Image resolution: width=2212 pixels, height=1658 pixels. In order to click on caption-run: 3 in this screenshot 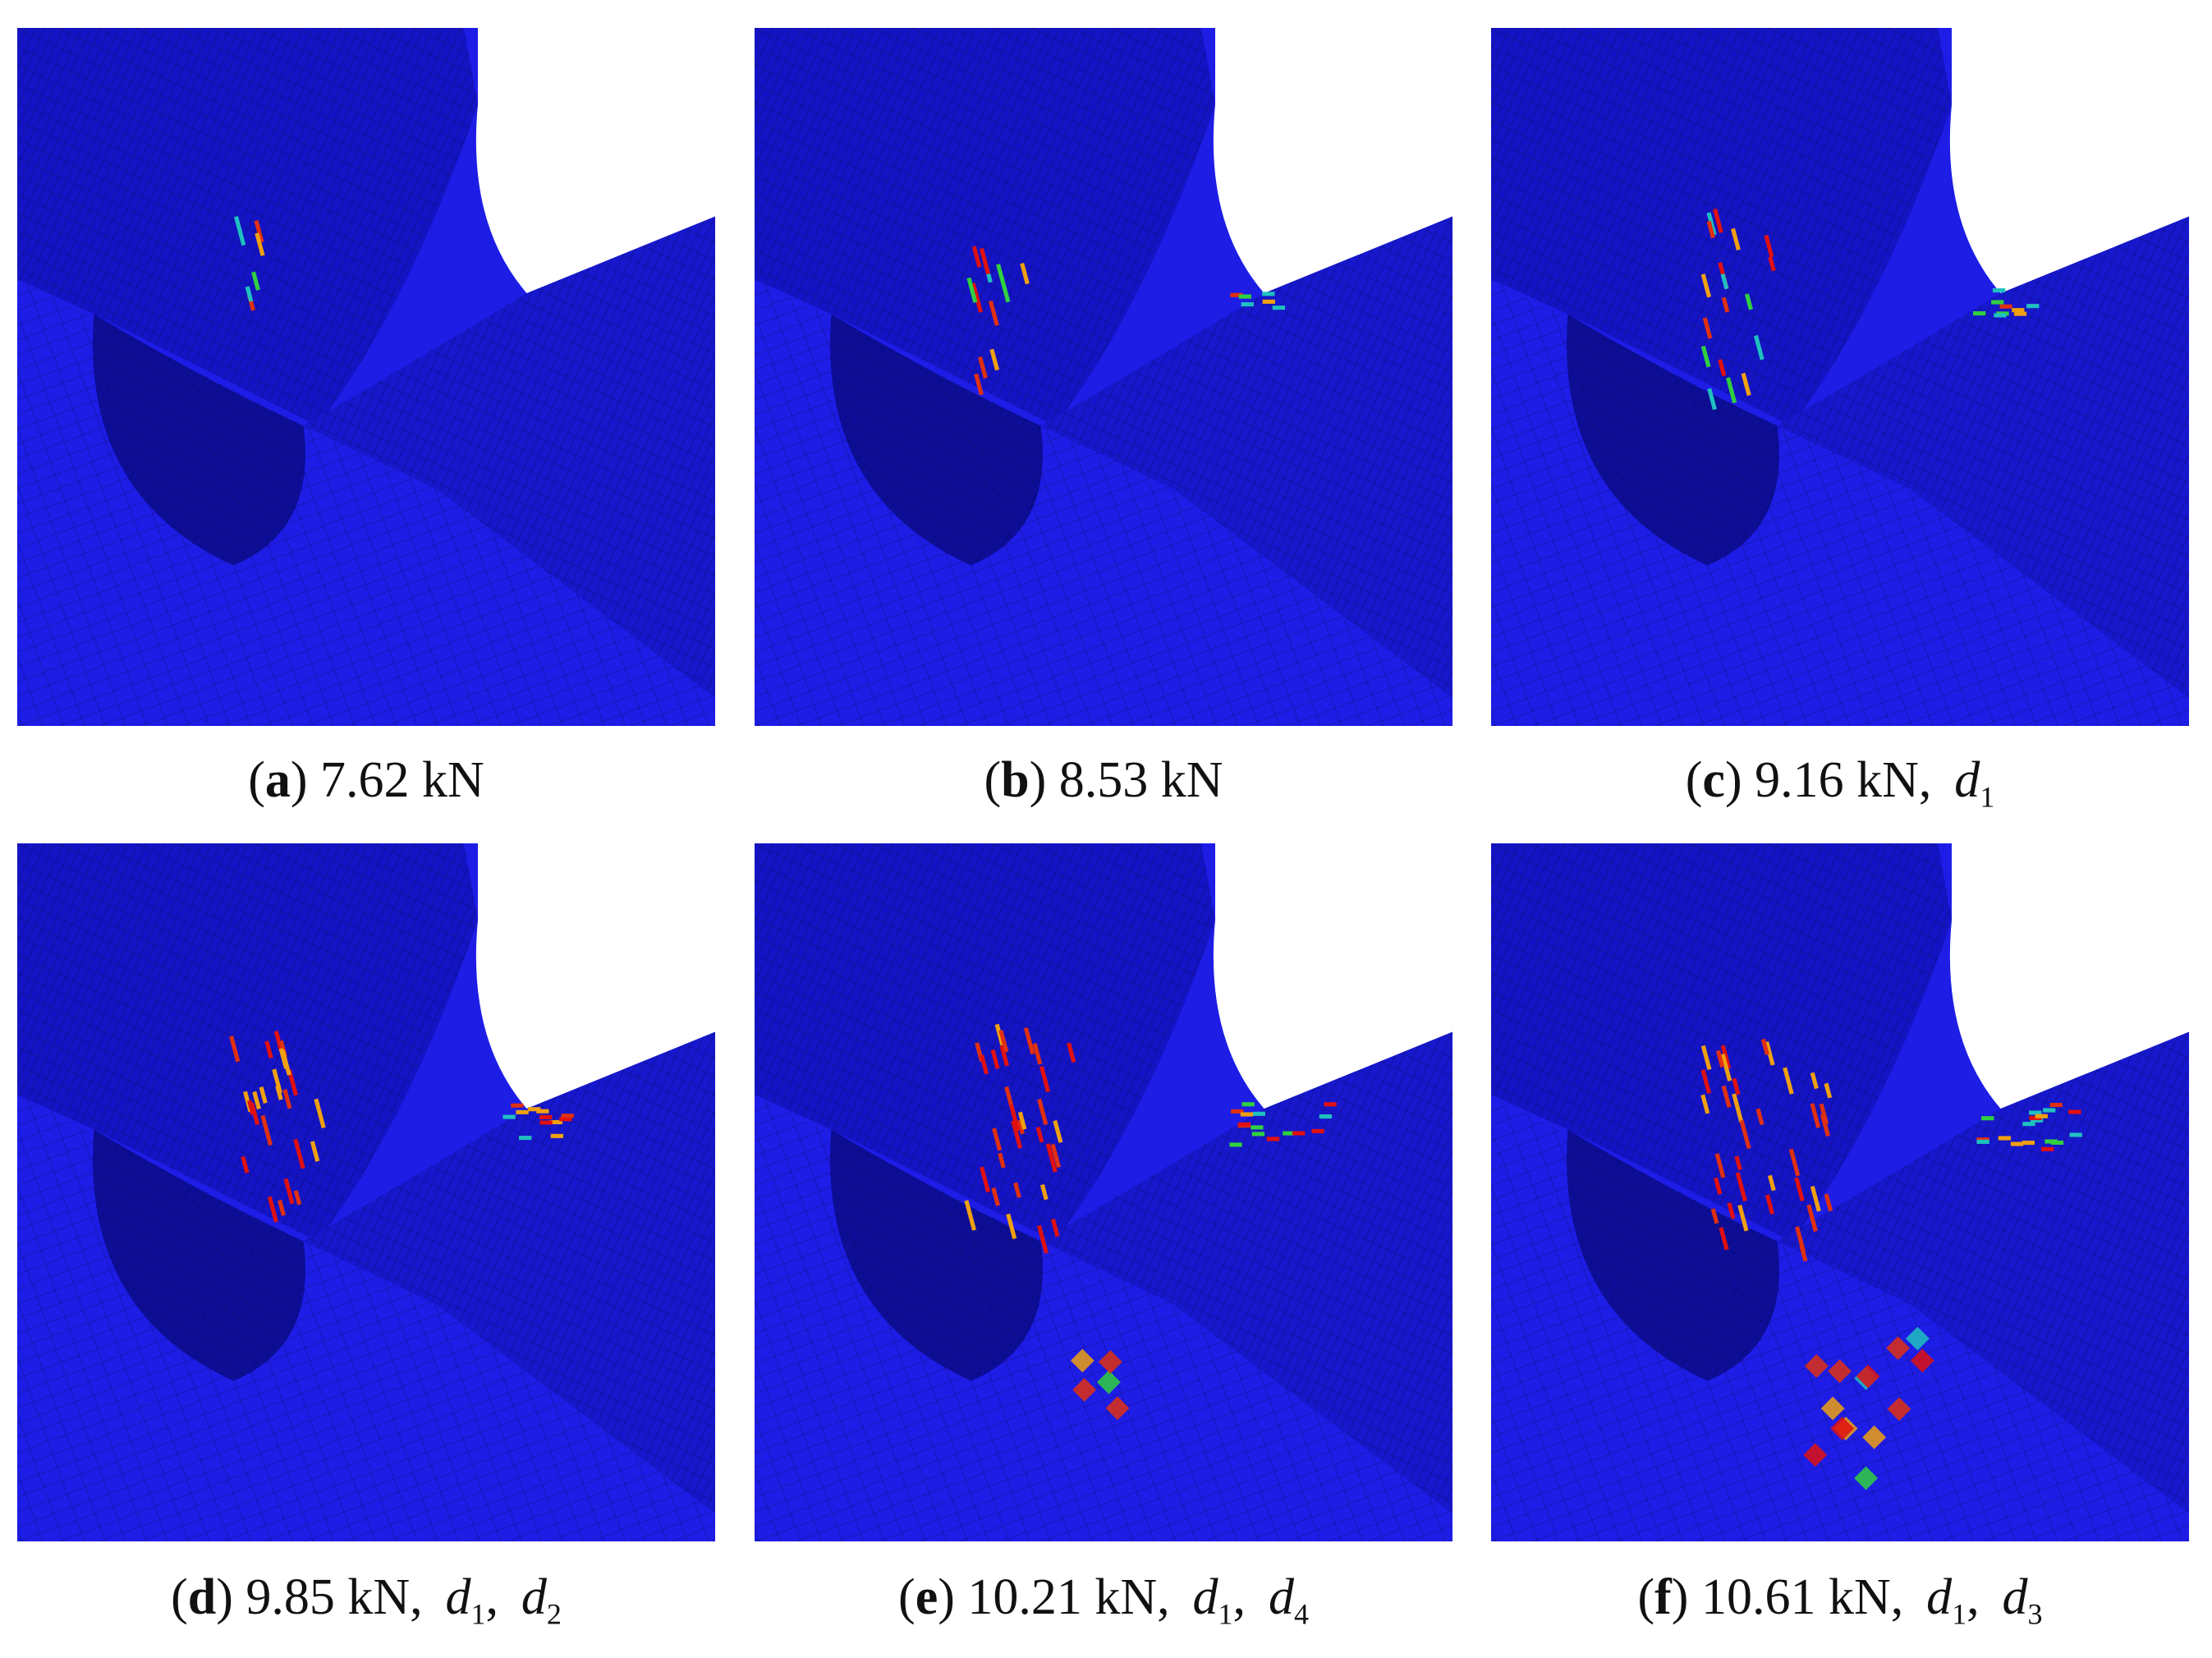, I will do `click(2035, 1614)`.